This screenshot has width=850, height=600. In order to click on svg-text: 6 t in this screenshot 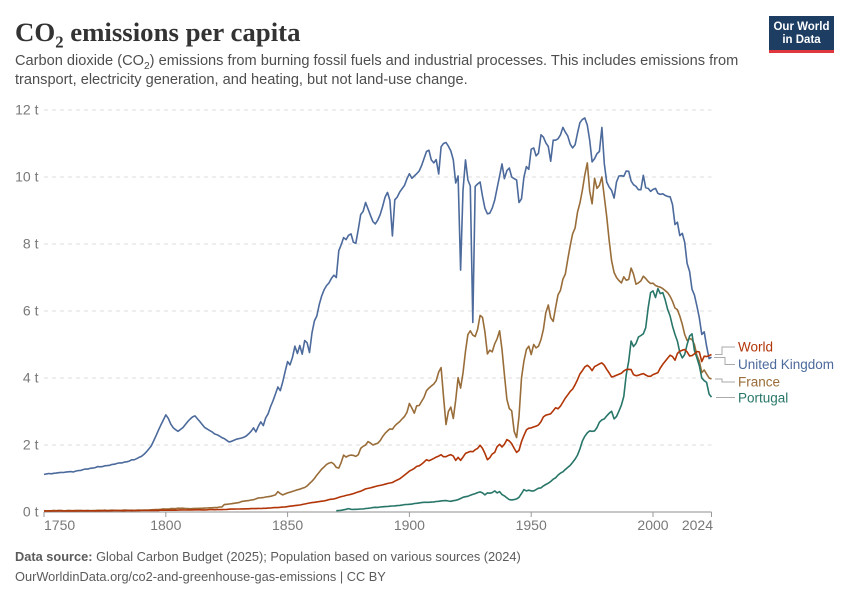, I will do `click(31, 311)`.